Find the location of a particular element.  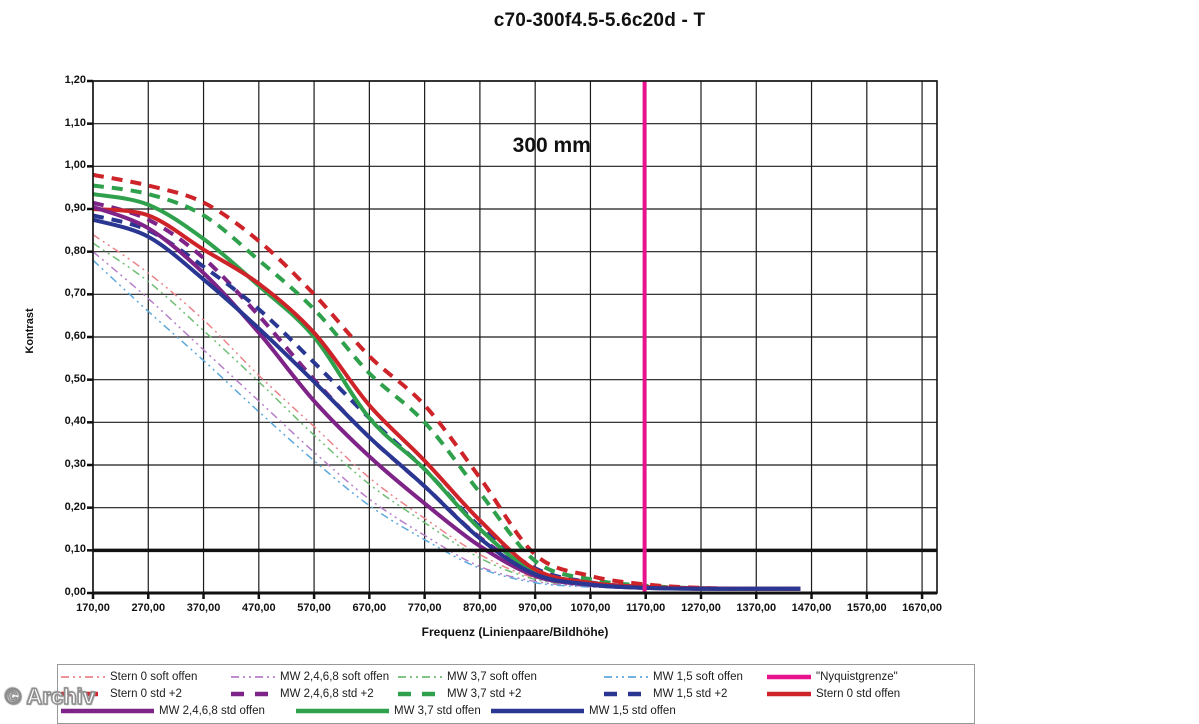

x-tick-label: 1070,00 is located at coordinates (590, 608).